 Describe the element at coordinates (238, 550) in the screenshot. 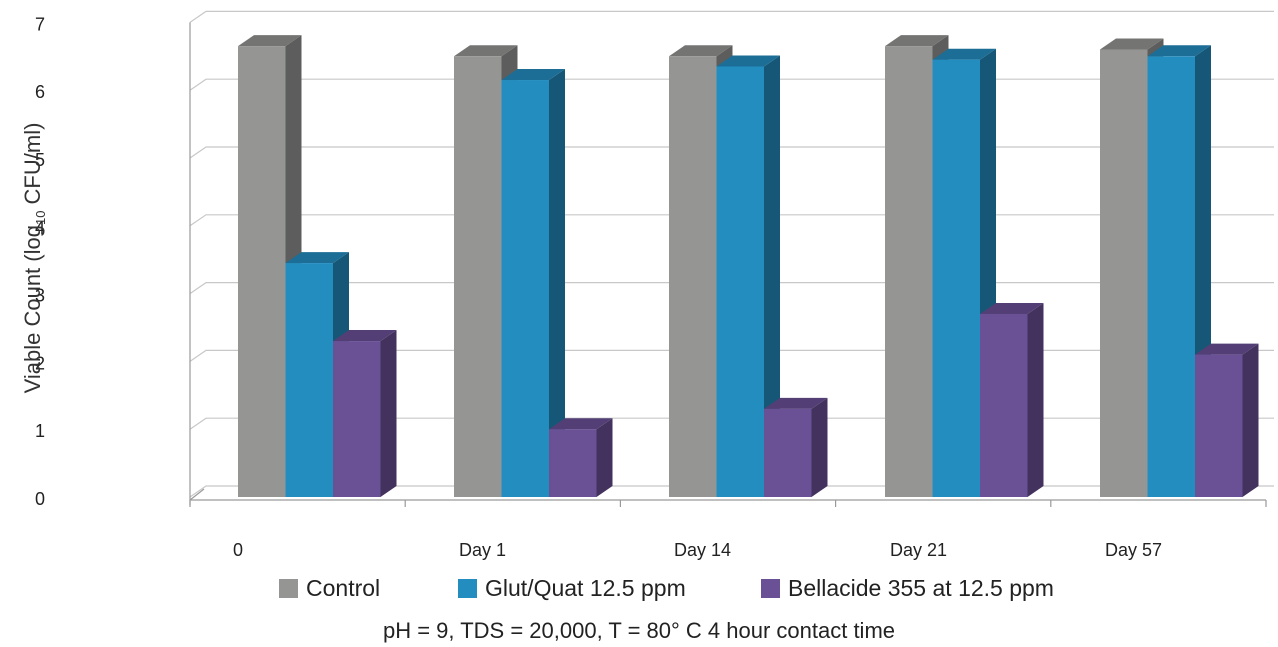

I see `x-tick-label: 0` at that location.